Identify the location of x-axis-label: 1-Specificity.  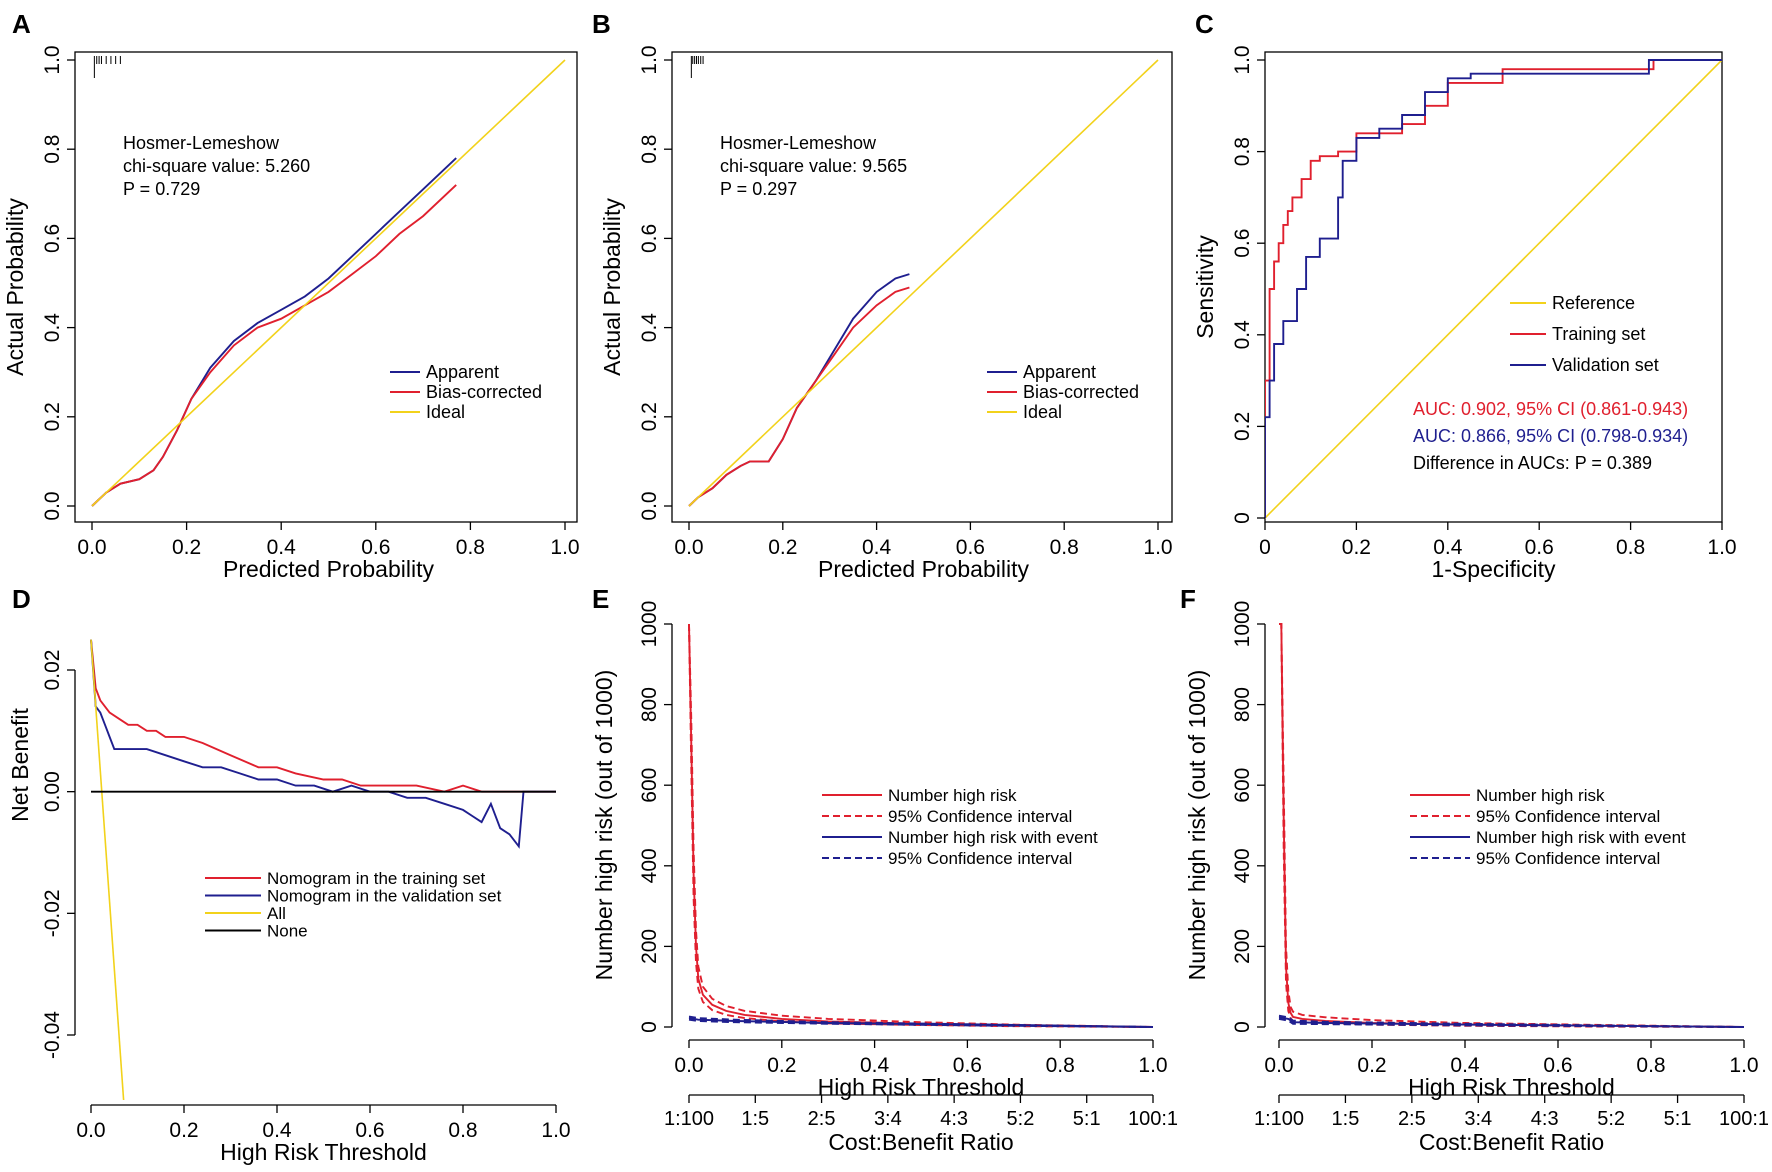
(1494, 569).